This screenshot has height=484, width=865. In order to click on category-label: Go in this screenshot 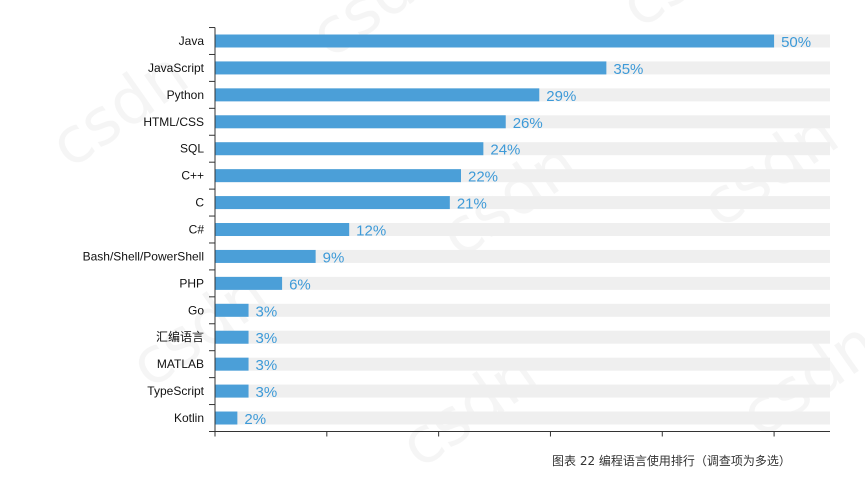, I will do `click(196, 310)`.